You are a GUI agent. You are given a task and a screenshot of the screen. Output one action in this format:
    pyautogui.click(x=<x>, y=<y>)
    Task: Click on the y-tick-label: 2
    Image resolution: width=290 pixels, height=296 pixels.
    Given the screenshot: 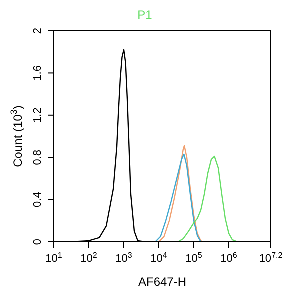 What is the action you would take?
    pyautogui.click(x=38, y=31)
    